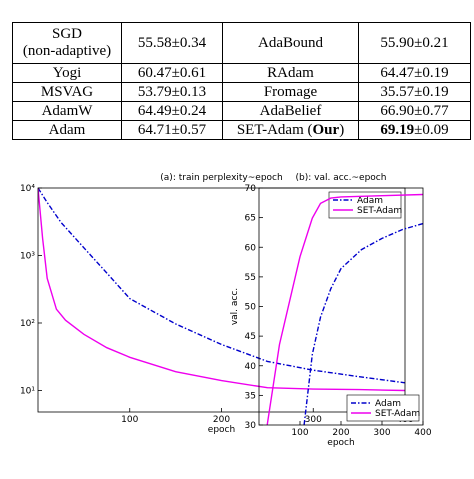  Describe the element at coordinates (27, 391) in the screenshot. I see `y-tick-label: 10¹` at that location.